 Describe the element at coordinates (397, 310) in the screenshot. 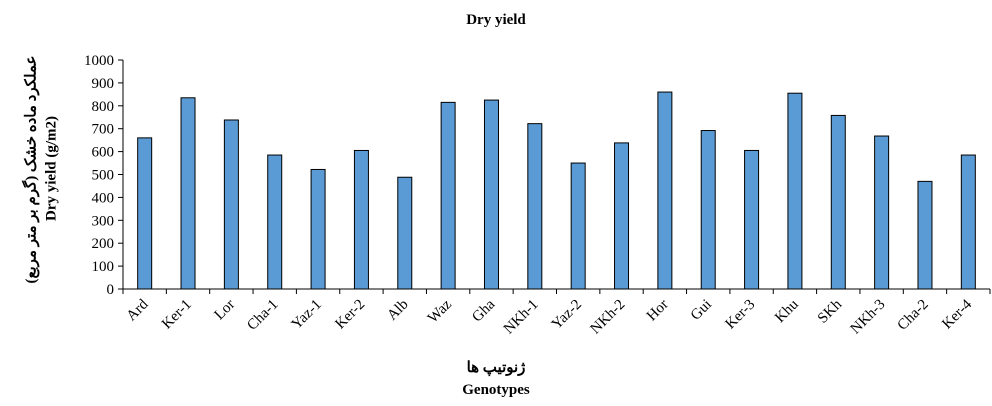

I see `x-tick-label: Alb` at that location.